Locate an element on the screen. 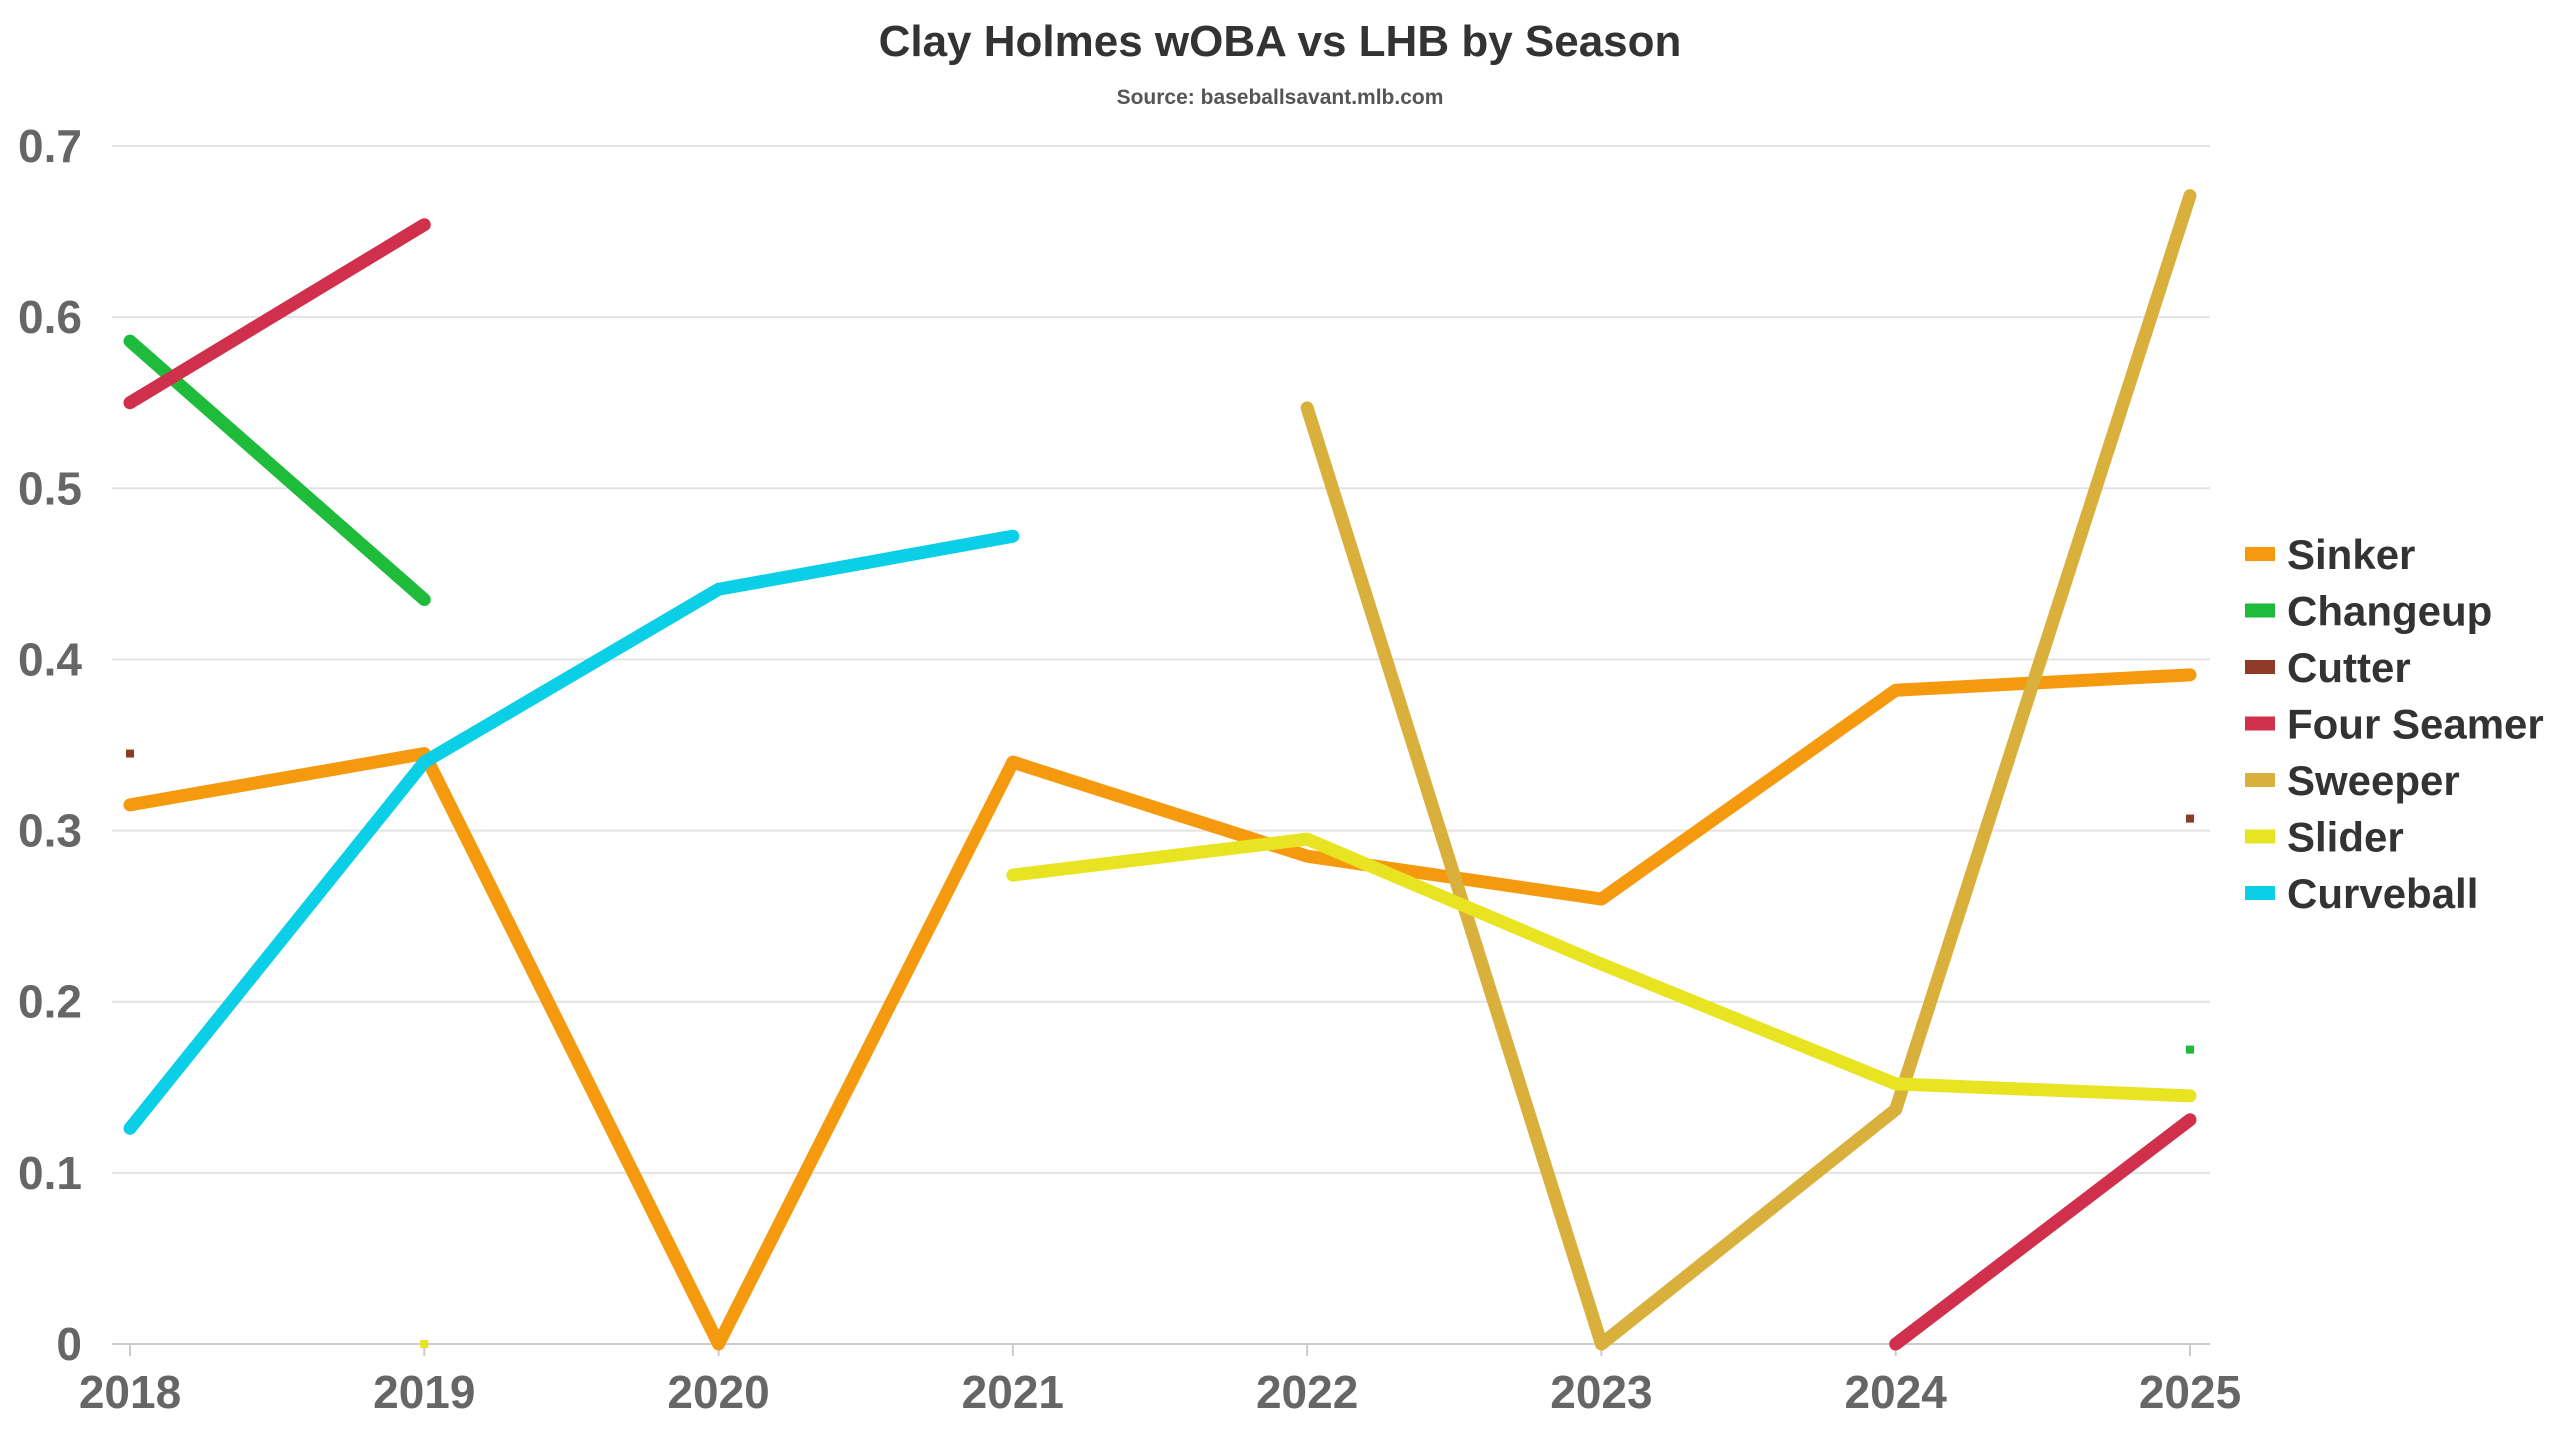 Image resolution: width=2560 pixels, height=1440 pixels. legend-item: Four Seamer is located at coordinates (2394, 724).